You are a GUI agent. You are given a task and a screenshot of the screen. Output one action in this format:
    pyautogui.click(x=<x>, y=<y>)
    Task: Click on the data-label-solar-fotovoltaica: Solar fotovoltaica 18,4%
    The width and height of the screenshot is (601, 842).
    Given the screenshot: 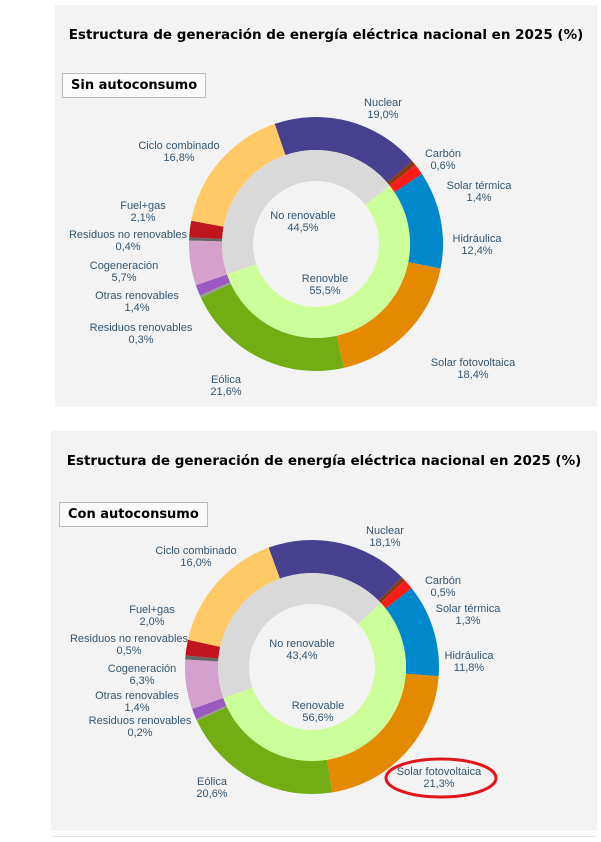 What is the action you would take?
    pyautogui.click(x=473, y=369)
    